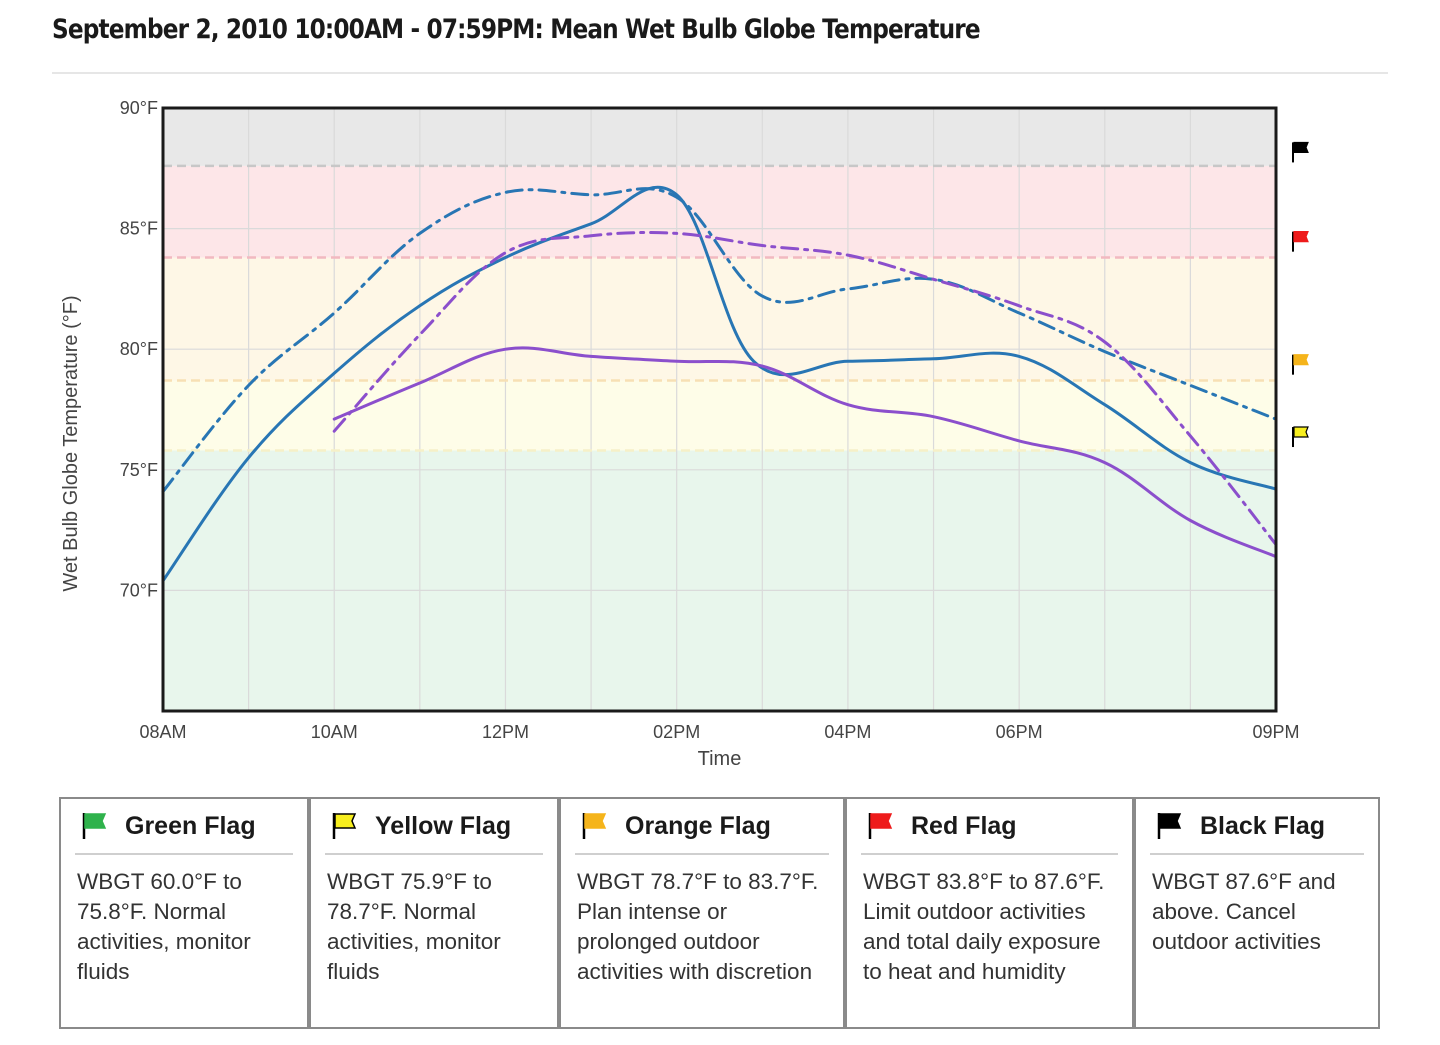 This screenshot has height=1045, width=1440. I want to click on yellow-flag-icon, so click(345, 826).